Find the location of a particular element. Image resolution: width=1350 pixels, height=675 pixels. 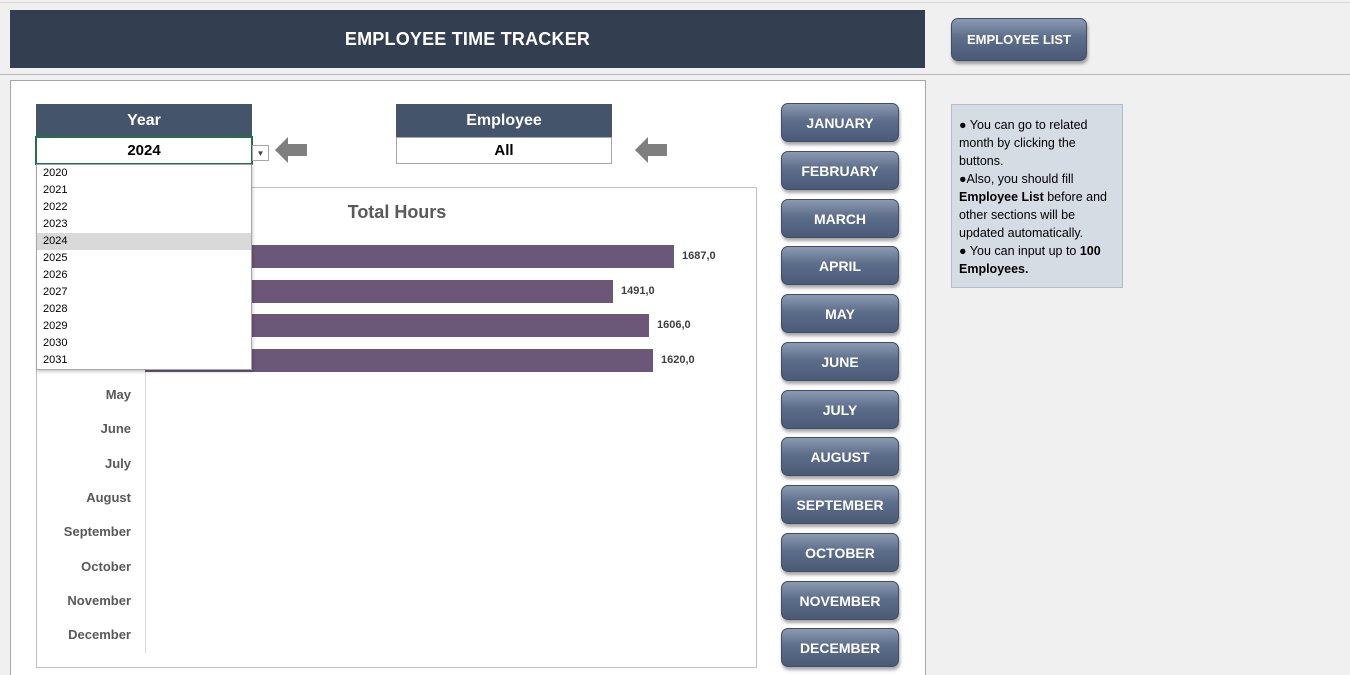

month-button-may: MAY is located at coordinates (840, 313).